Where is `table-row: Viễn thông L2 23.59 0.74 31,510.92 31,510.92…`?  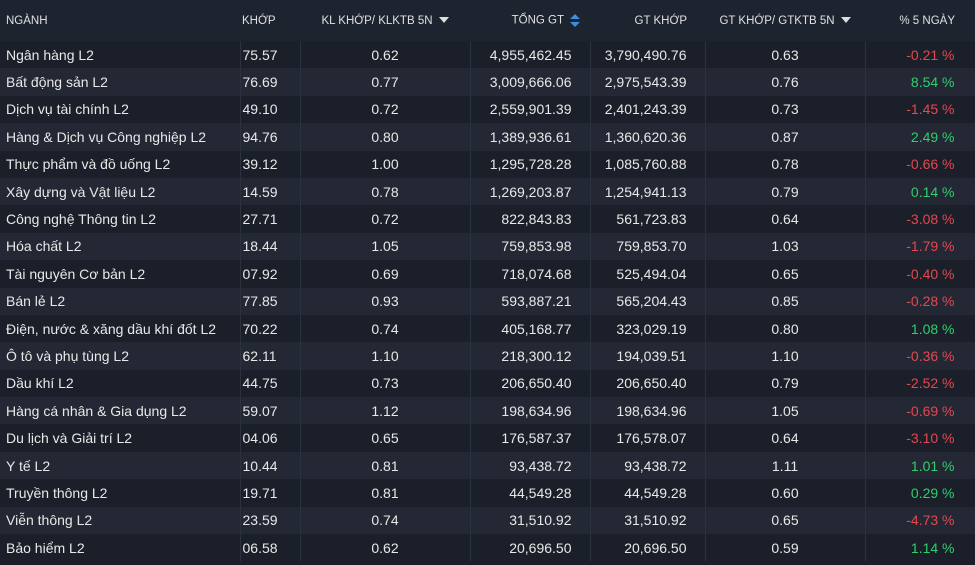
table-row: Viễn thông L2 23.59 0.74 31,510.92 31,510.92… is located at coordinates (487, 520).